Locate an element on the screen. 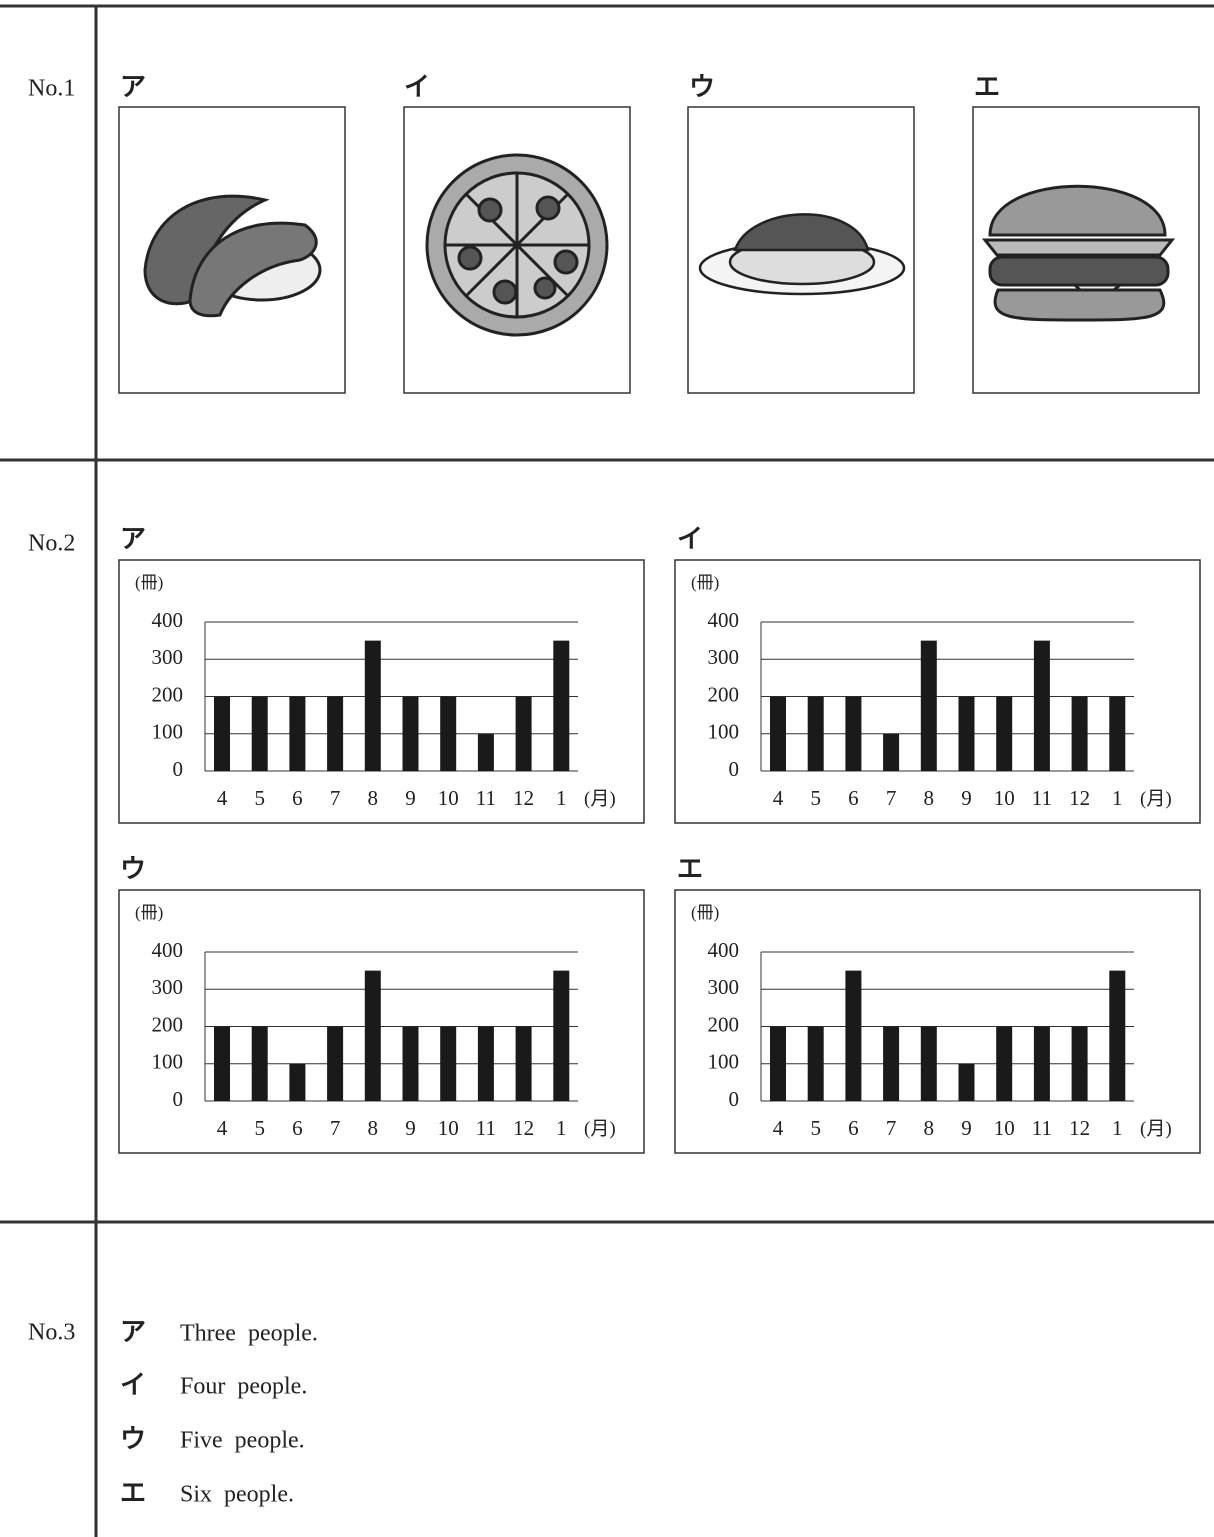 This screenshot has height=1537, width=1214. question-number: No.3 is located at coordinates (51, 1333).